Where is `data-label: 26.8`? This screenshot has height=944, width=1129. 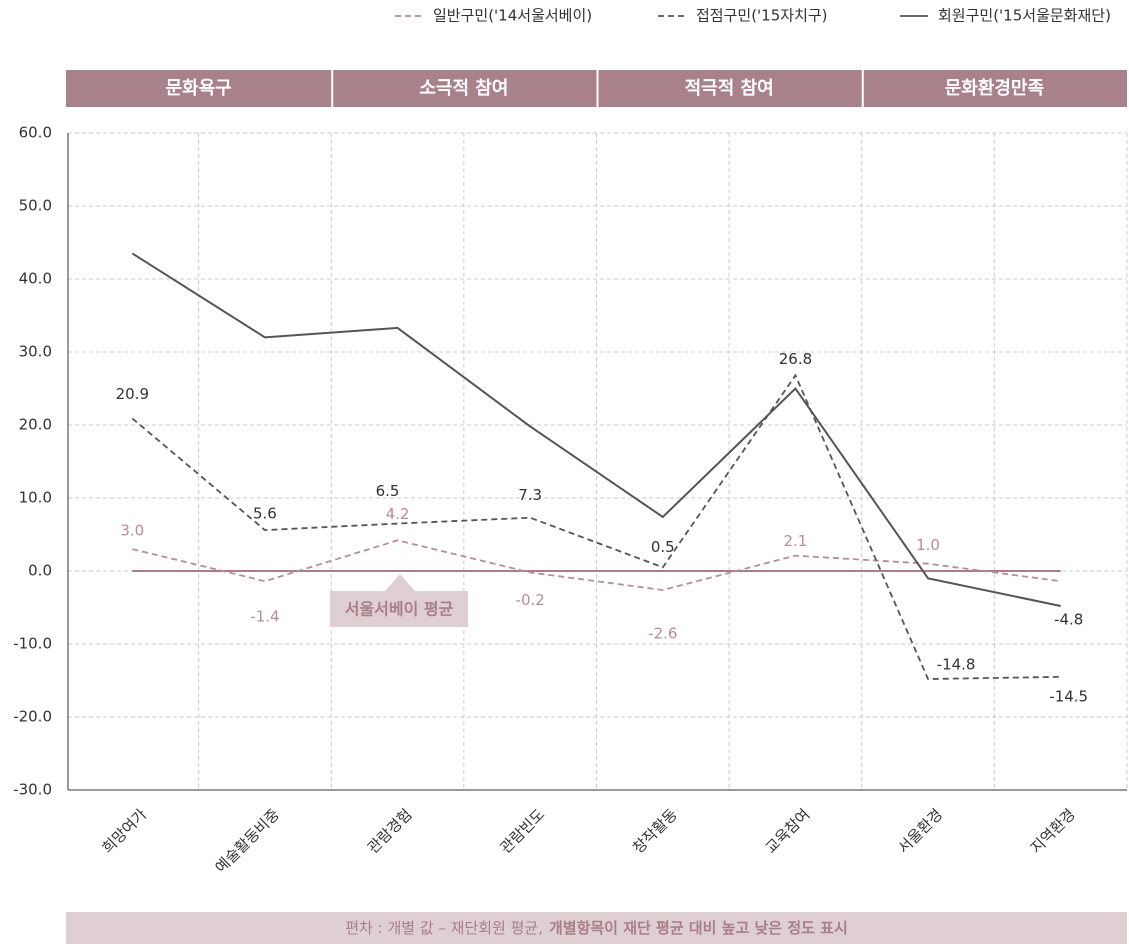
data-label: 26.8 is located at coordinates (795, 359).